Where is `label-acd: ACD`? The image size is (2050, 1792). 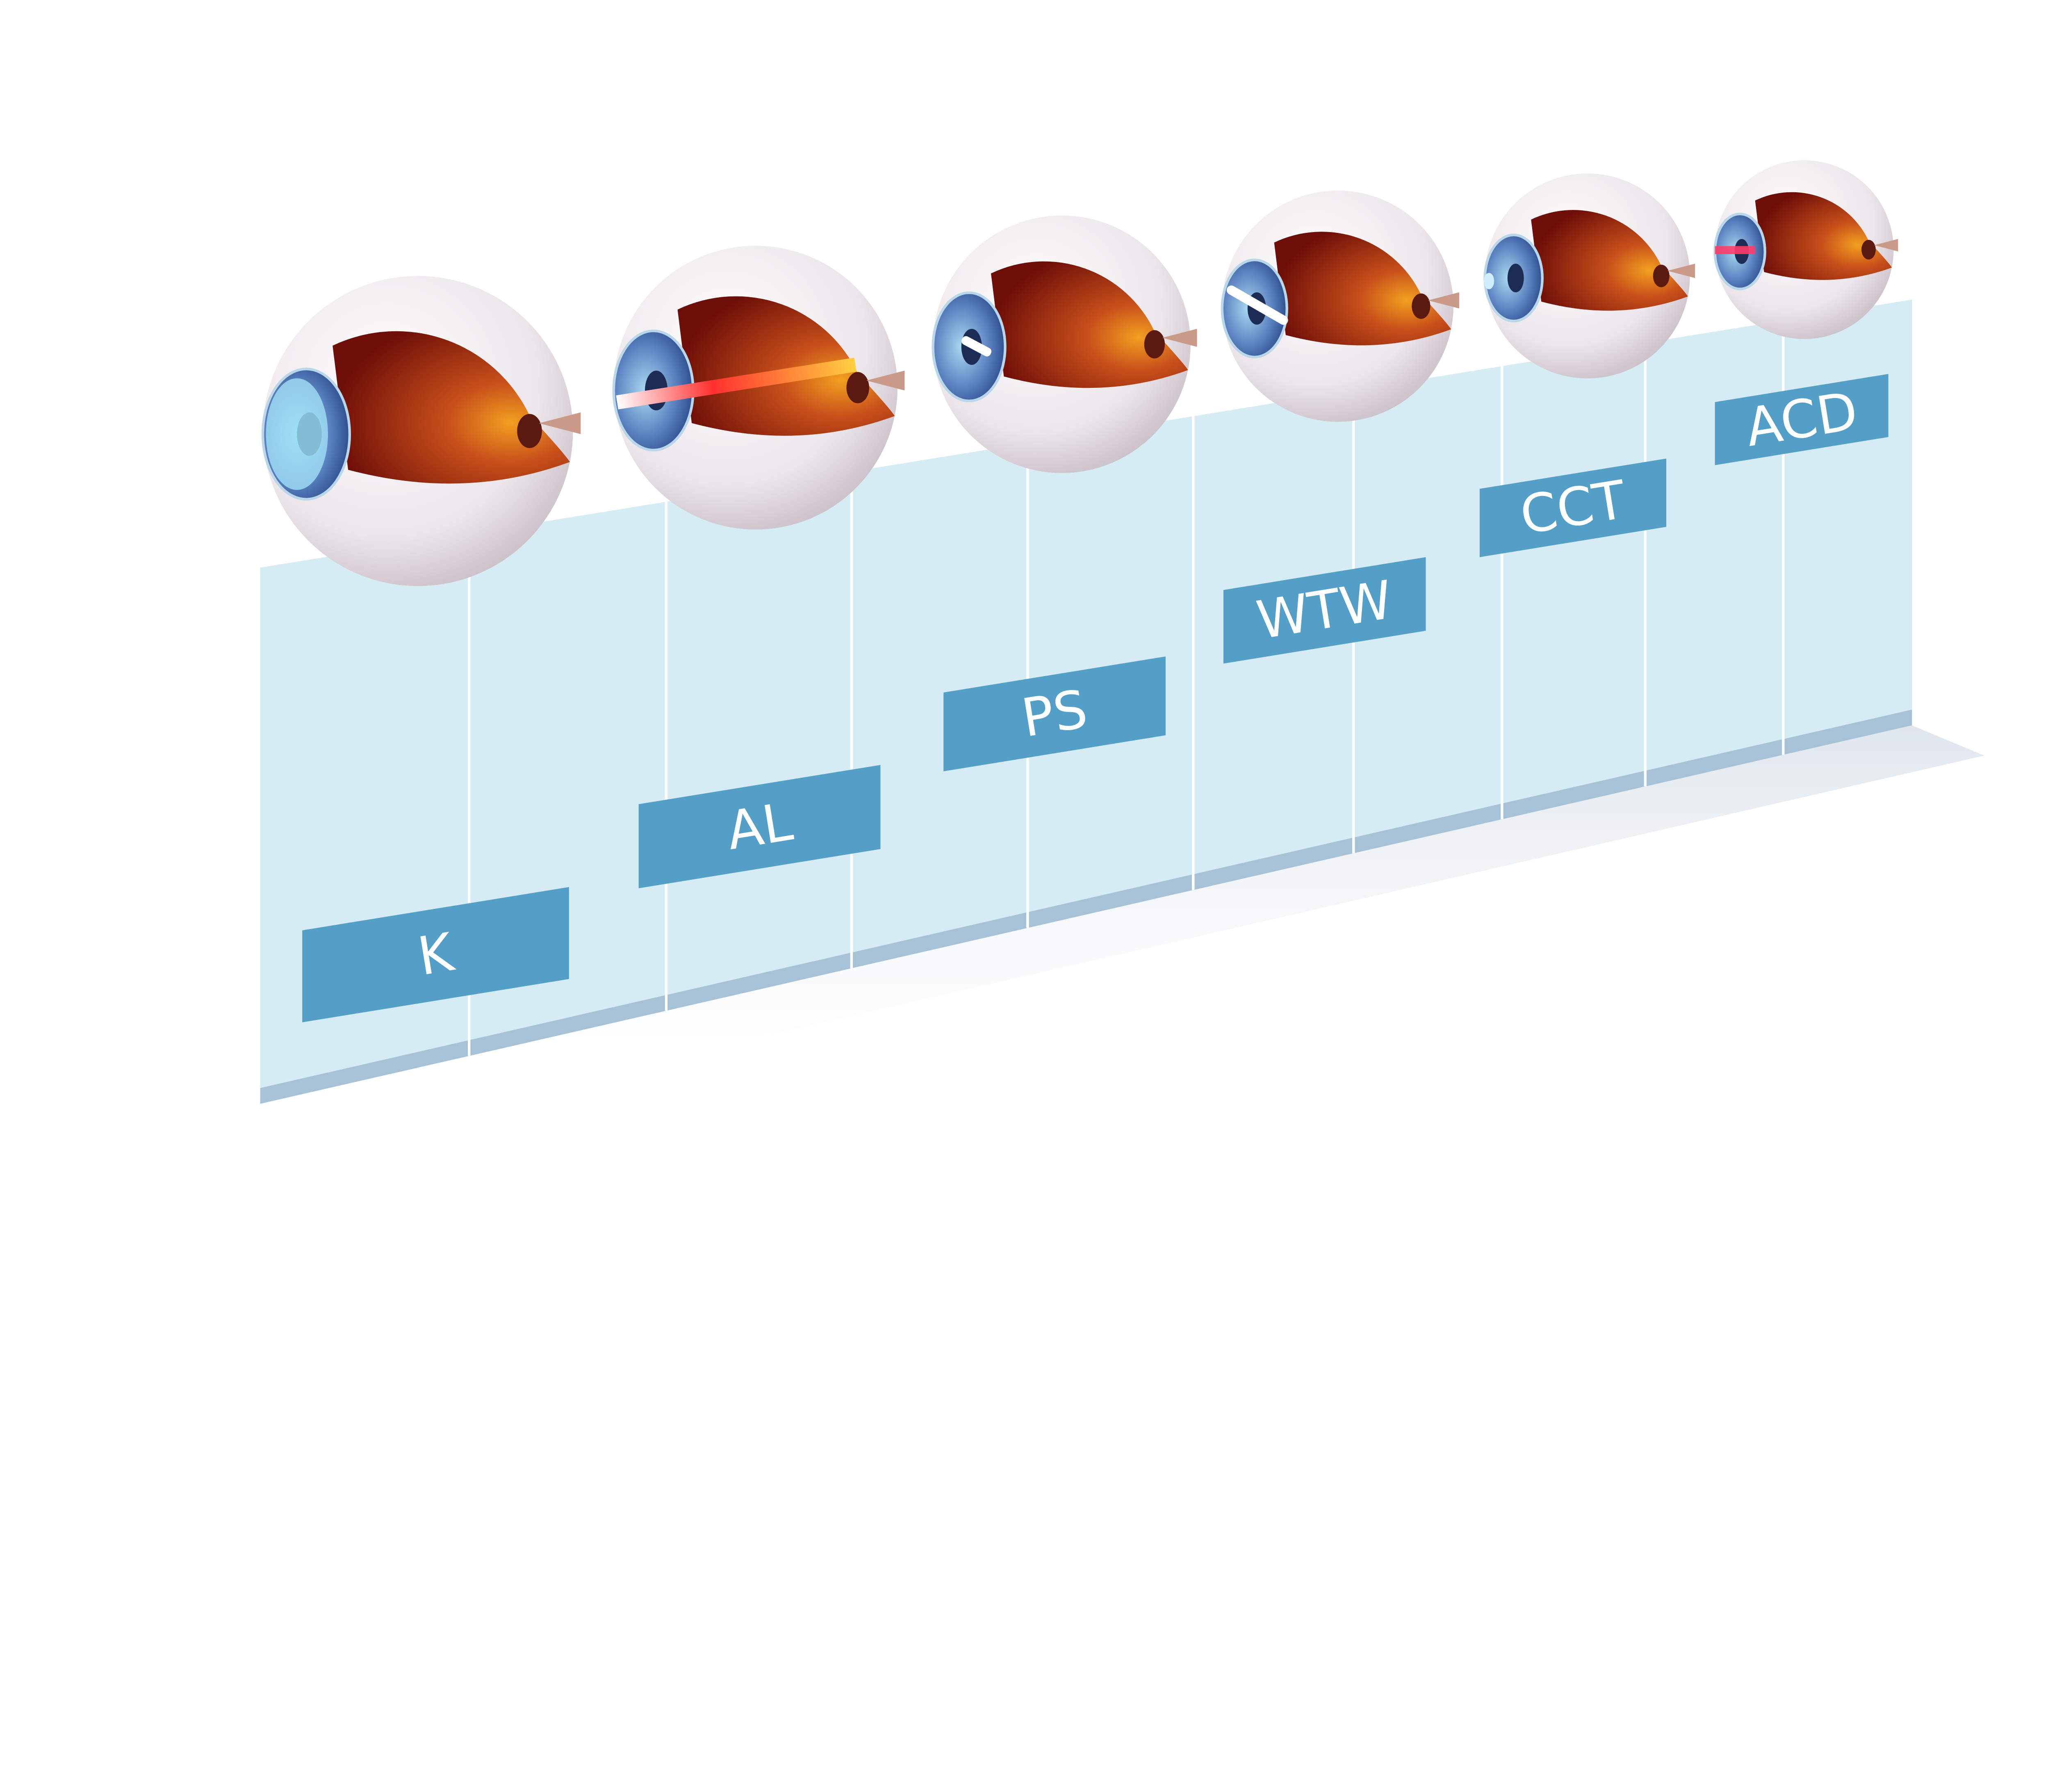
label-acd: ACD is located at coordinates (1801, 419).